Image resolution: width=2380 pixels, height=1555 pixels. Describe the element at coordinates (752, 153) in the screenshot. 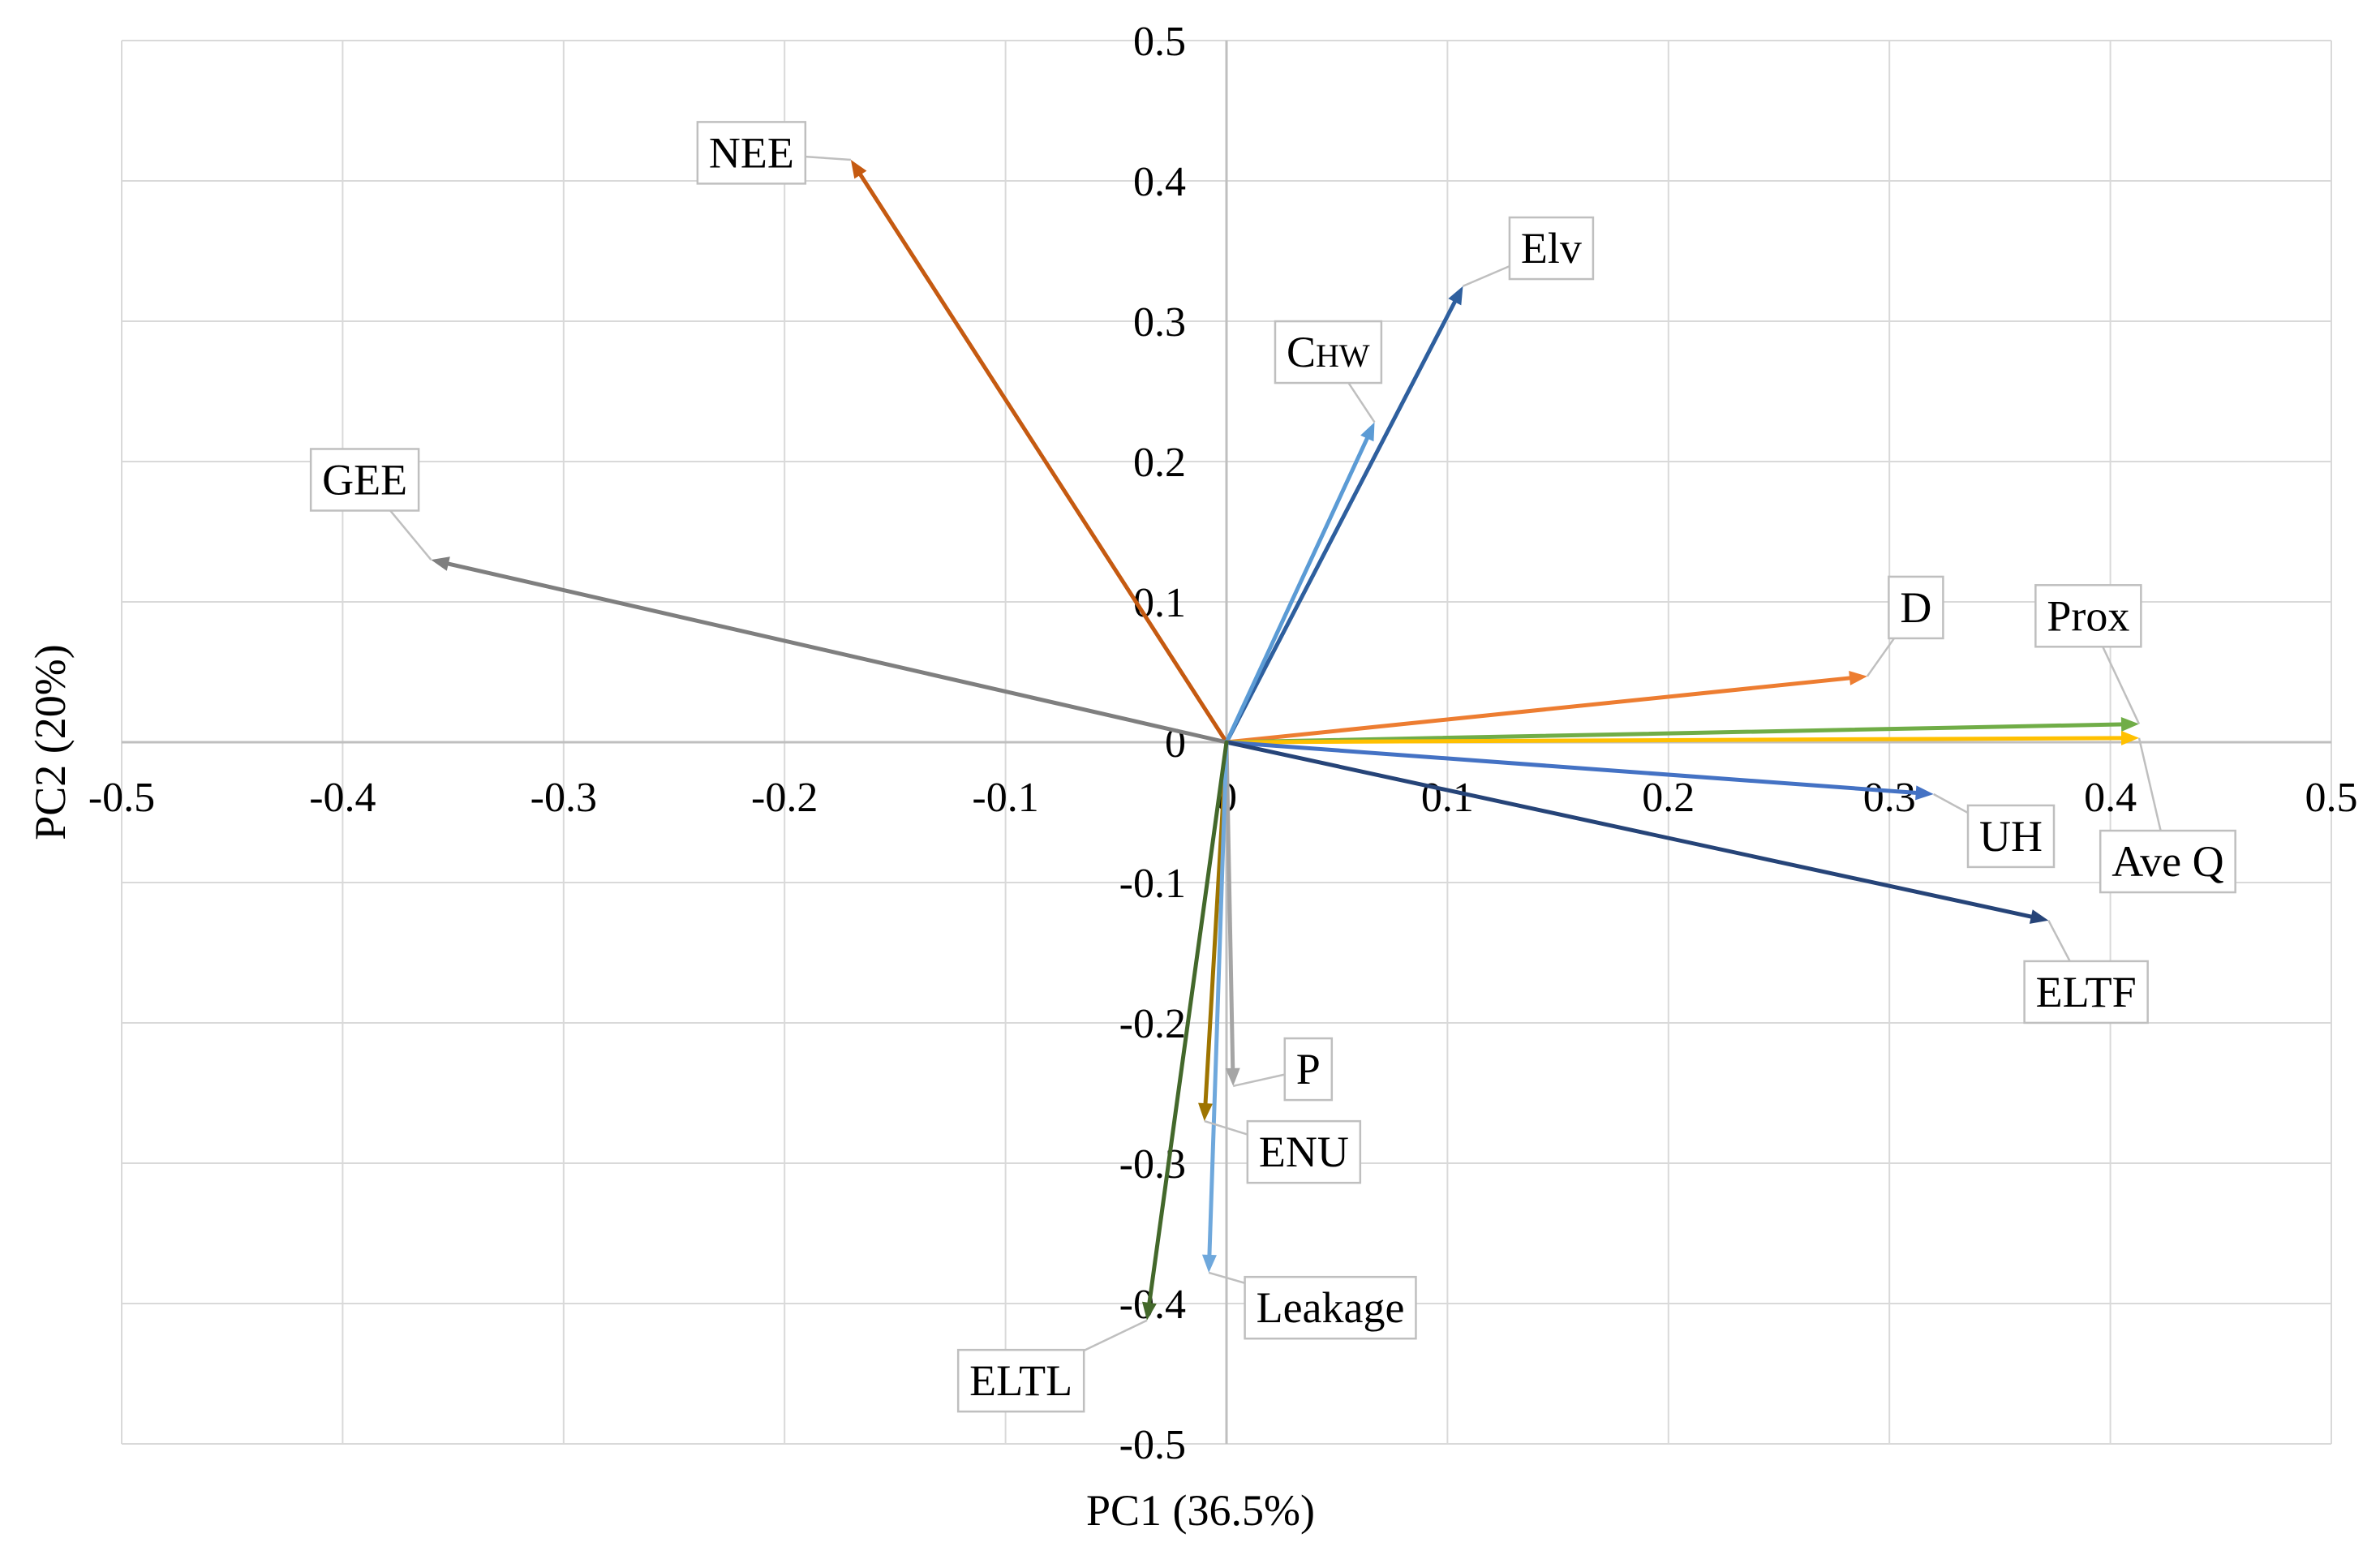

I see `label-box-nee` at that location.